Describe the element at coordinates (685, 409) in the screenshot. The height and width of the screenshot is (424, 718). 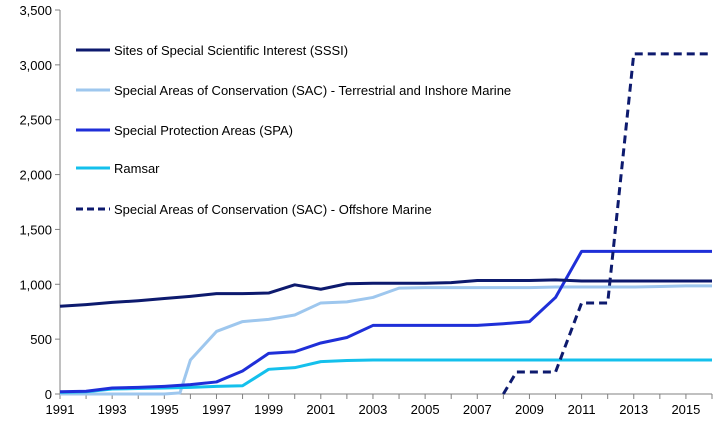
I see `x-tick-label: 2015` at that location.